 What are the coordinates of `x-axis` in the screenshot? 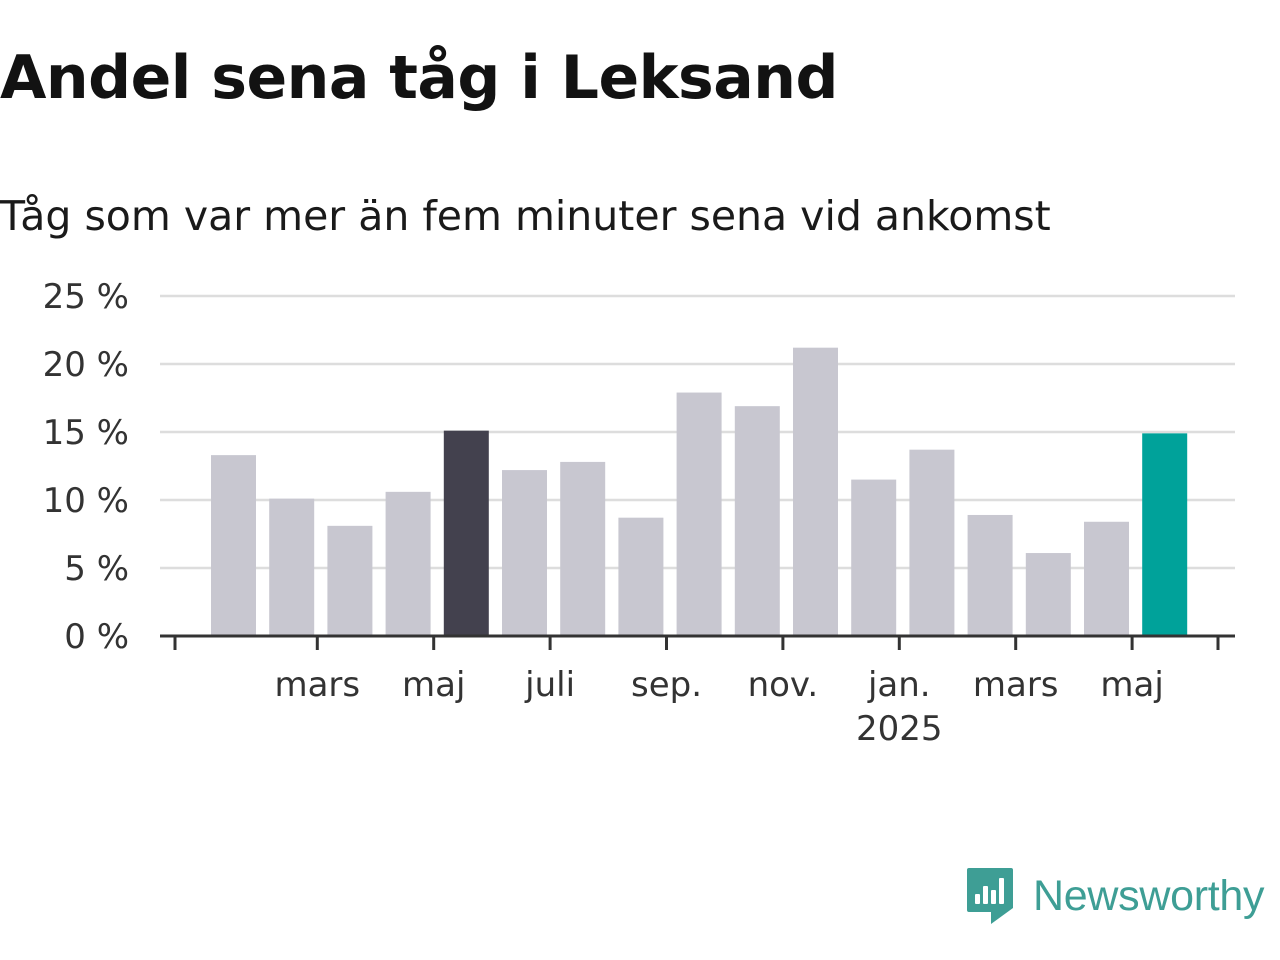 It's located at (697, 642).